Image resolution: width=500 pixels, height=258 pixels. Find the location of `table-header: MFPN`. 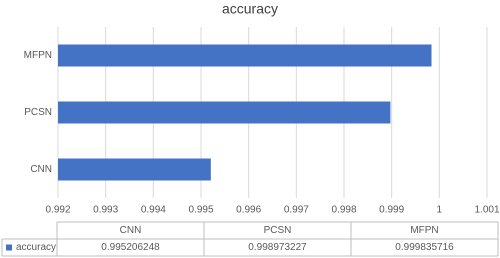

table-header: MFPN is located at coordinates (424, 230).